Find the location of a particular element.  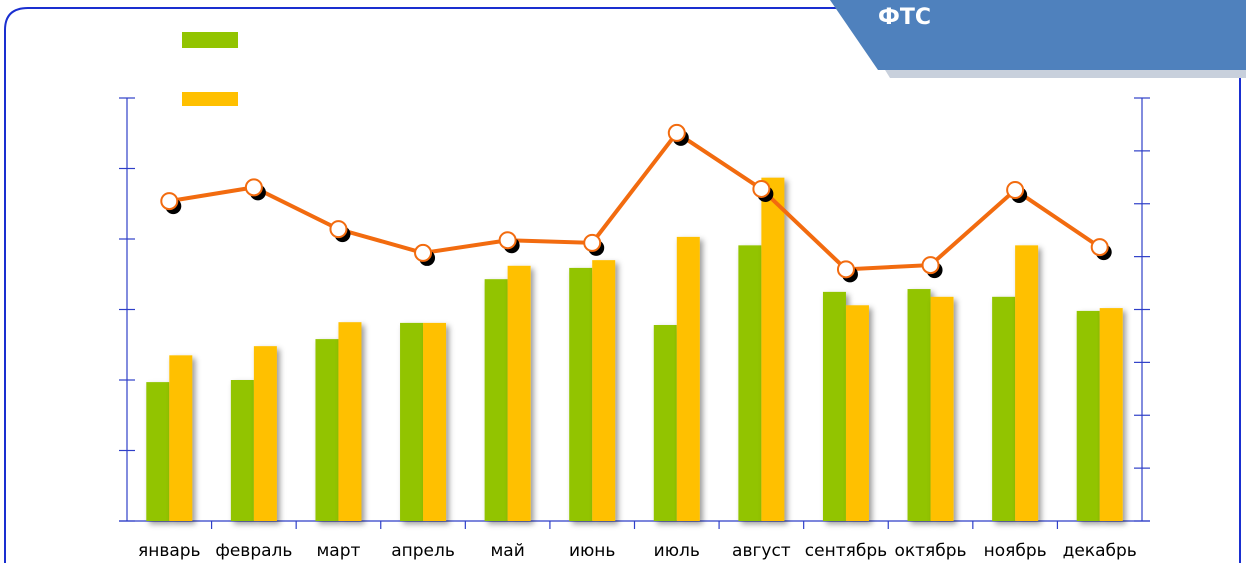

x-tick-label: сентябрь is located at coordinates (846, 551).